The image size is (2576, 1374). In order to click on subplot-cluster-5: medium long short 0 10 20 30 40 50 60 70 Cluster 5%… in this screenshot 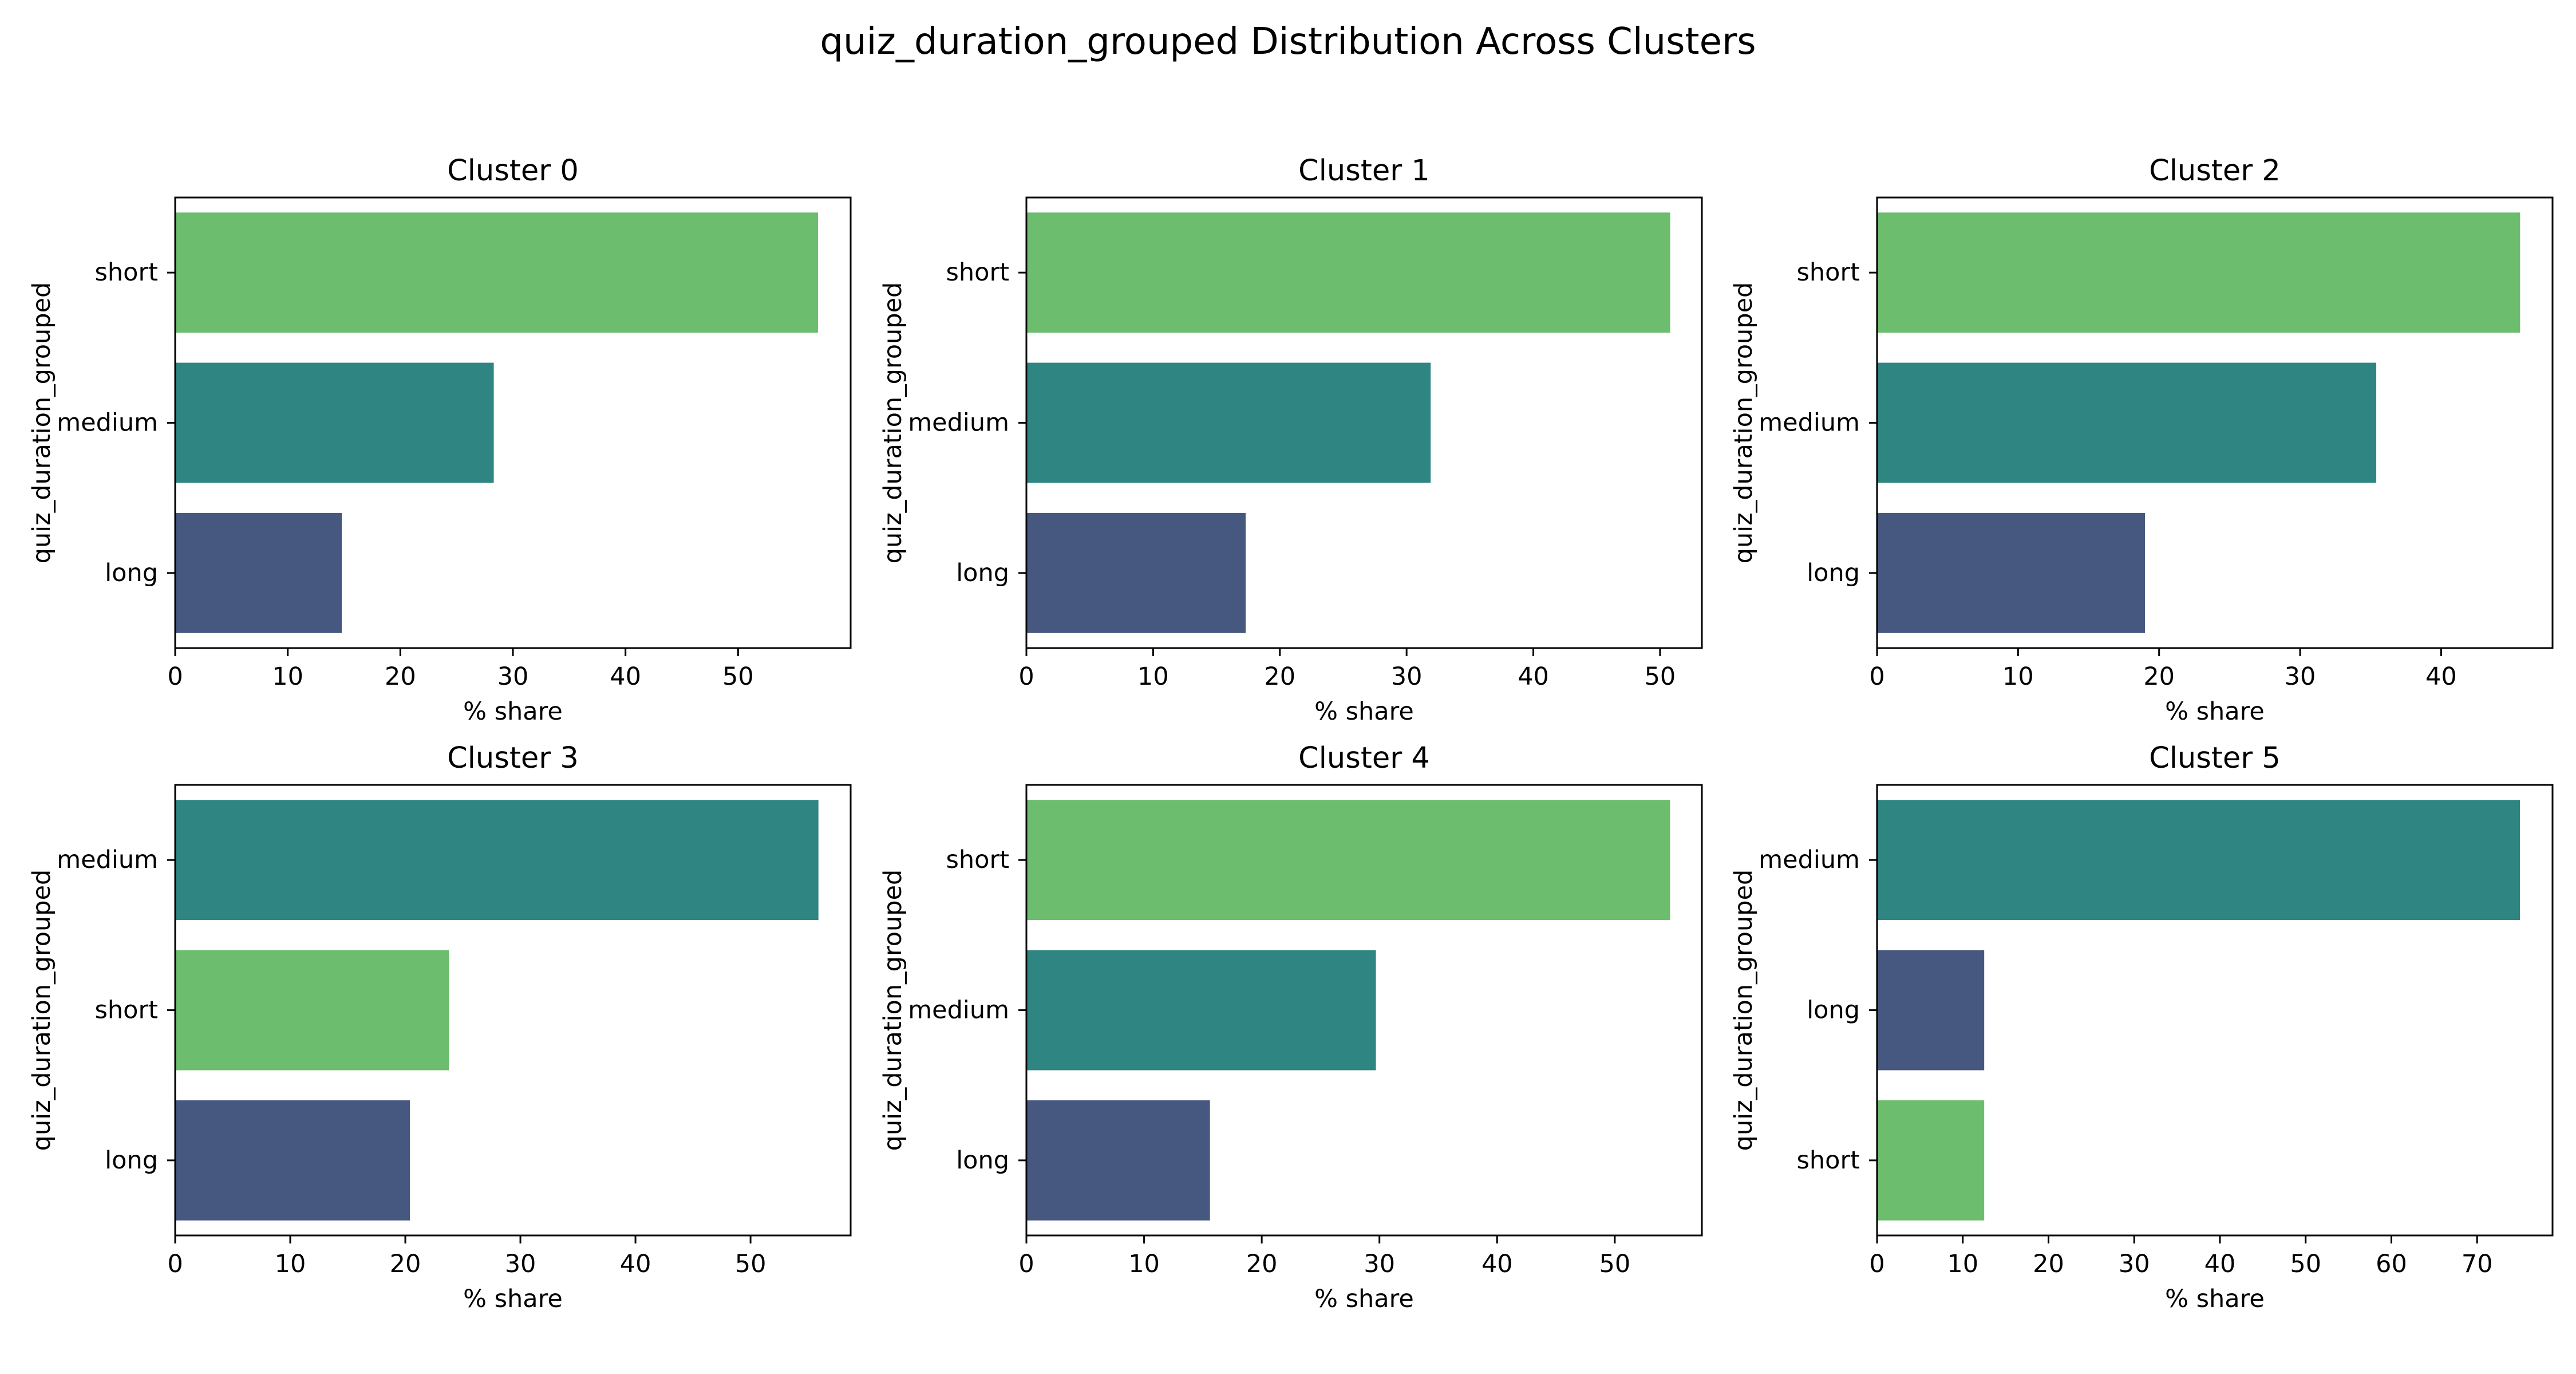, I will do `click(2141, 1027)`.